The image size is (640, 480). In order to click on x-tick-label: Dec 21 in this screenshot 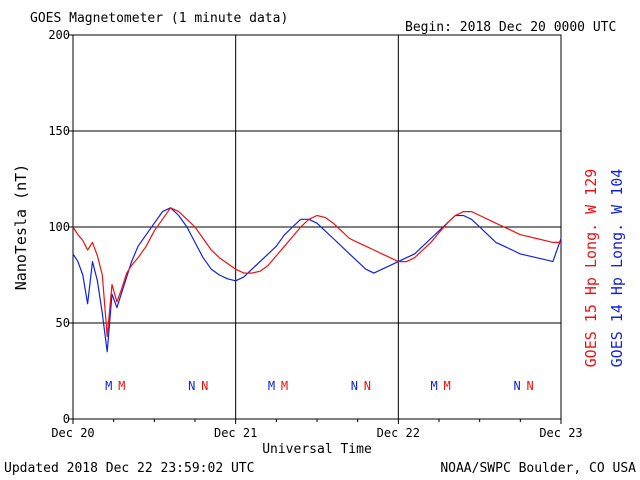, I will do `click(235, 433)`.